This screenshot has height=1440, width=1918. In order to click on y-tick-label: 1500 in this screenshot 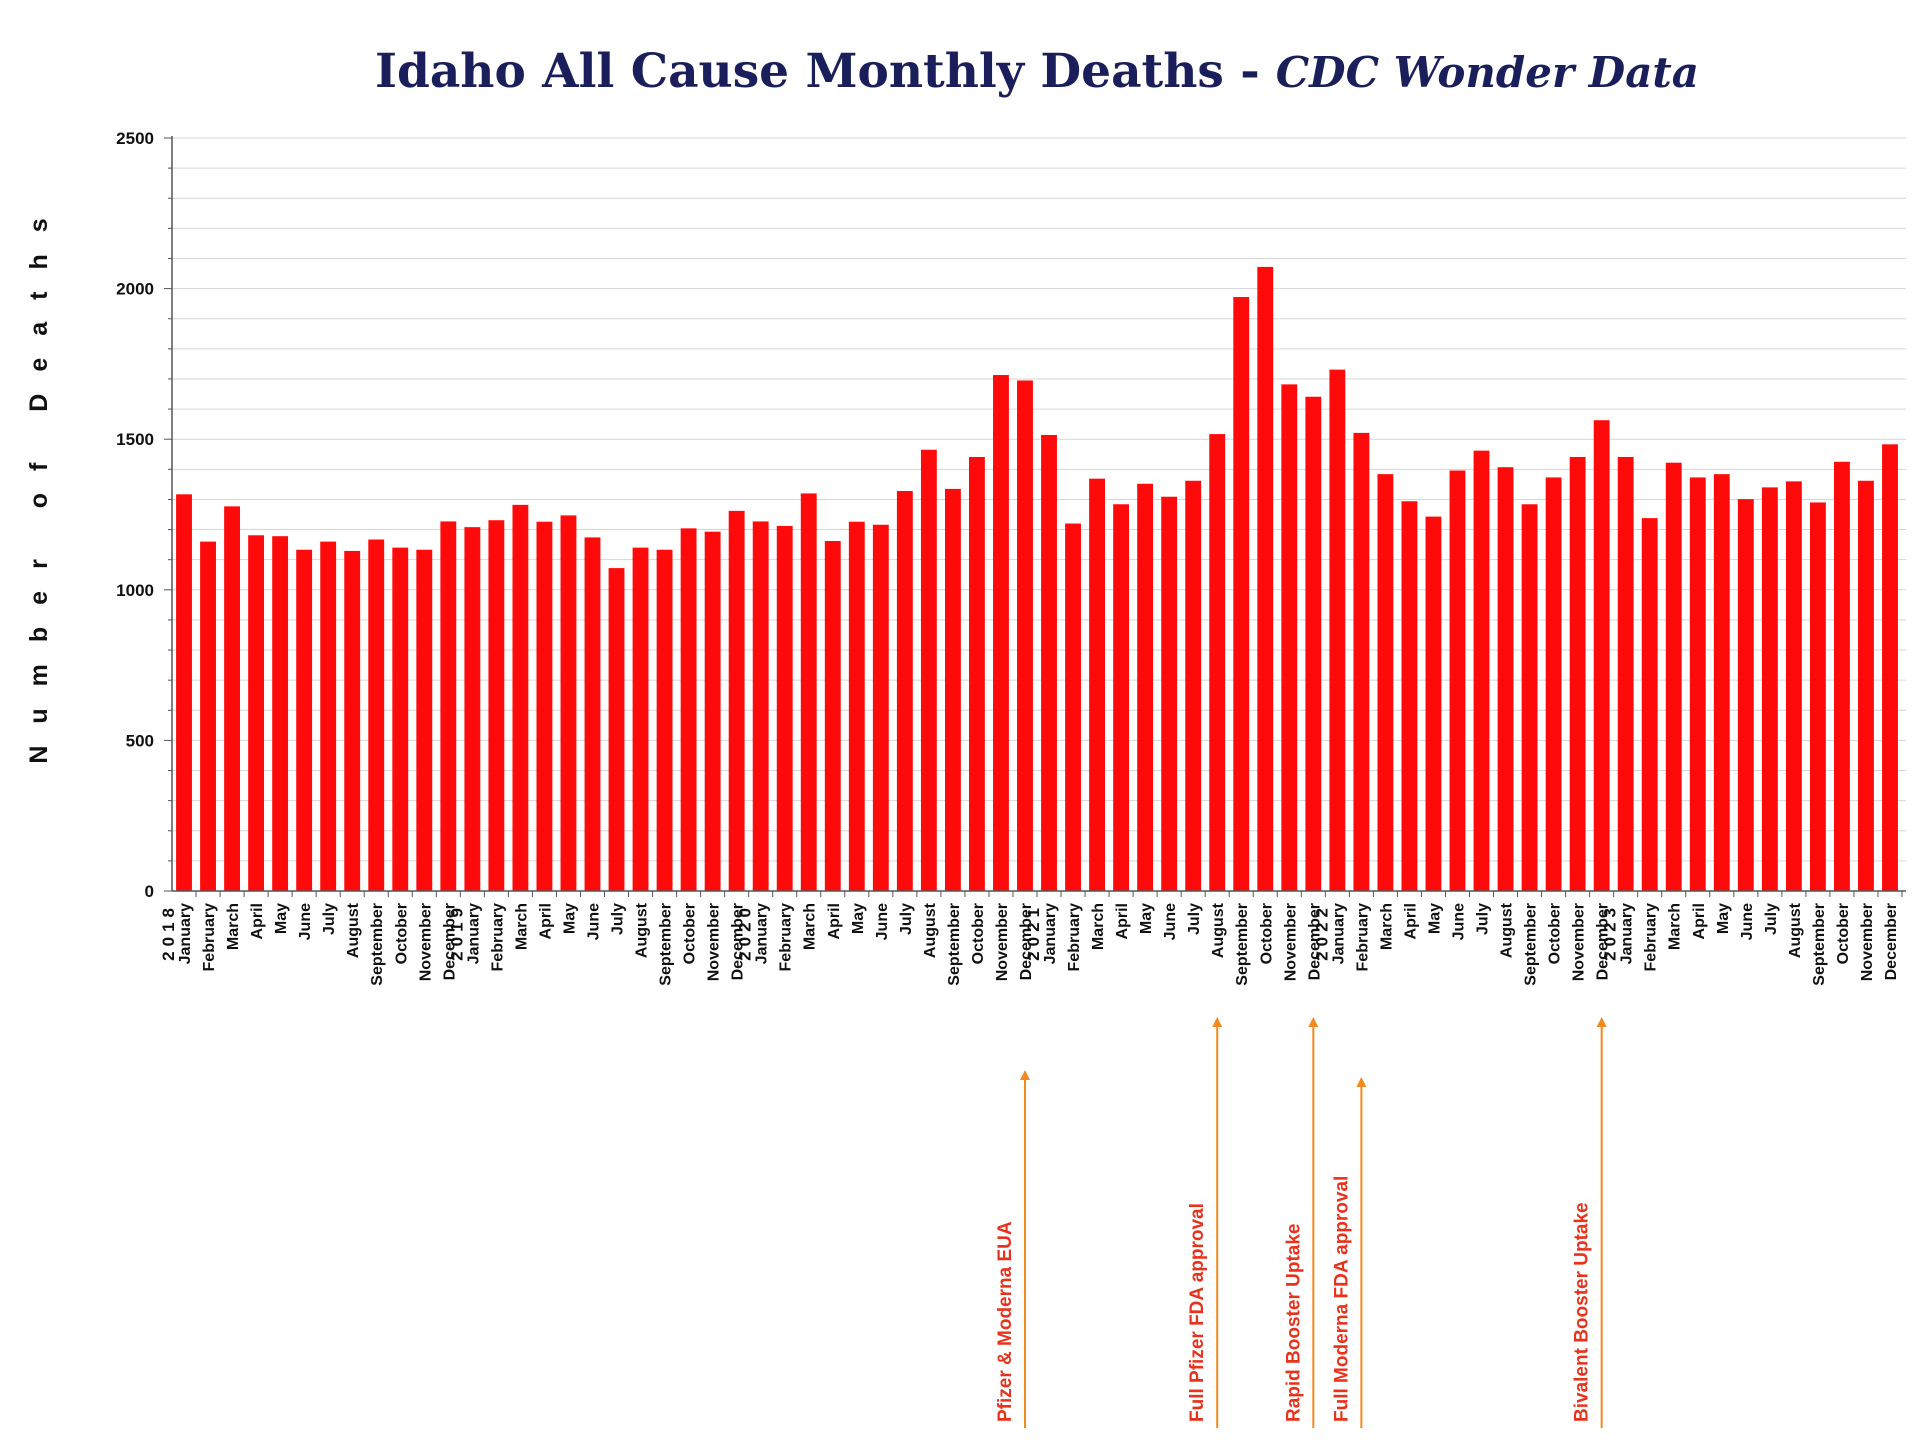, I will do `click(135, 439)`.